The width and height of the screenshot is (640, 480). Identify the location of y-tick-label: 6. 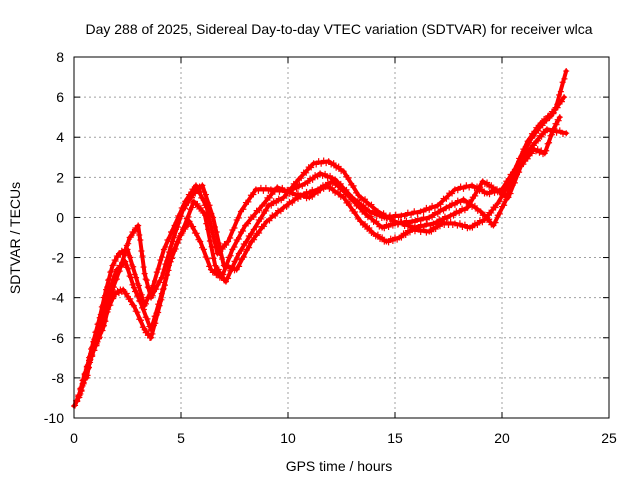
(60, 97).